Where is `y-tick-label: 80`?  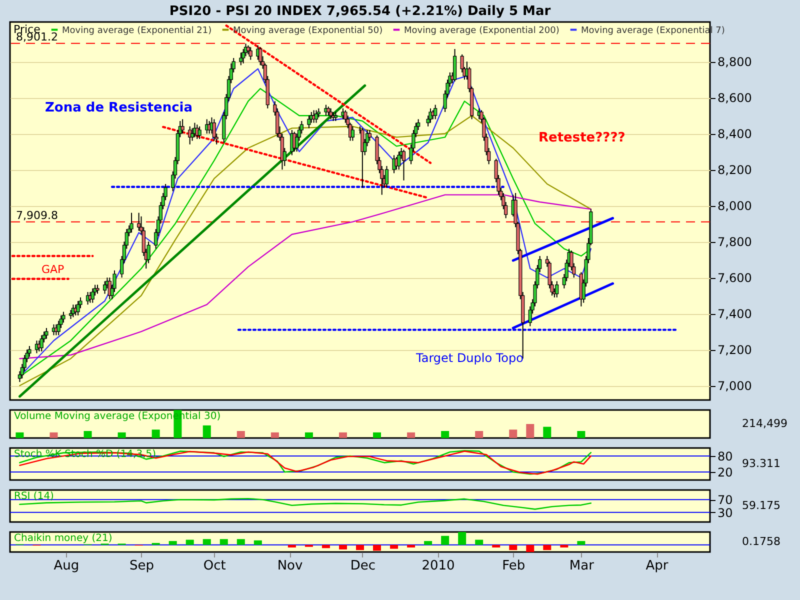 y-tick-label: 80 is located at coordinates (725, 457).